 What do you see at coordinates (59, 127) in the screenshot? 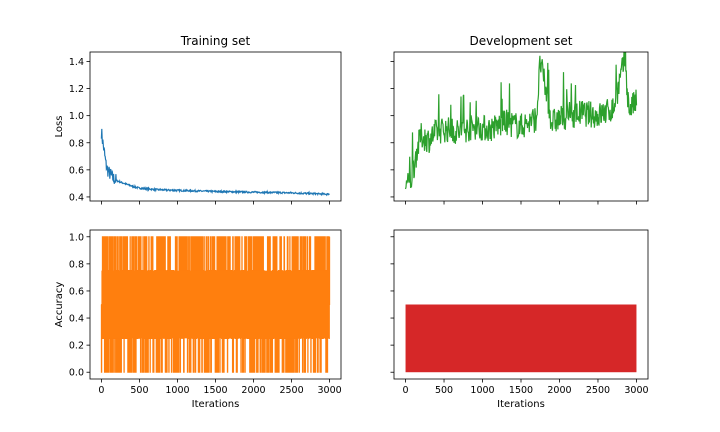
I see `y-axis-label: Loss` at bounding box center [59, 127].